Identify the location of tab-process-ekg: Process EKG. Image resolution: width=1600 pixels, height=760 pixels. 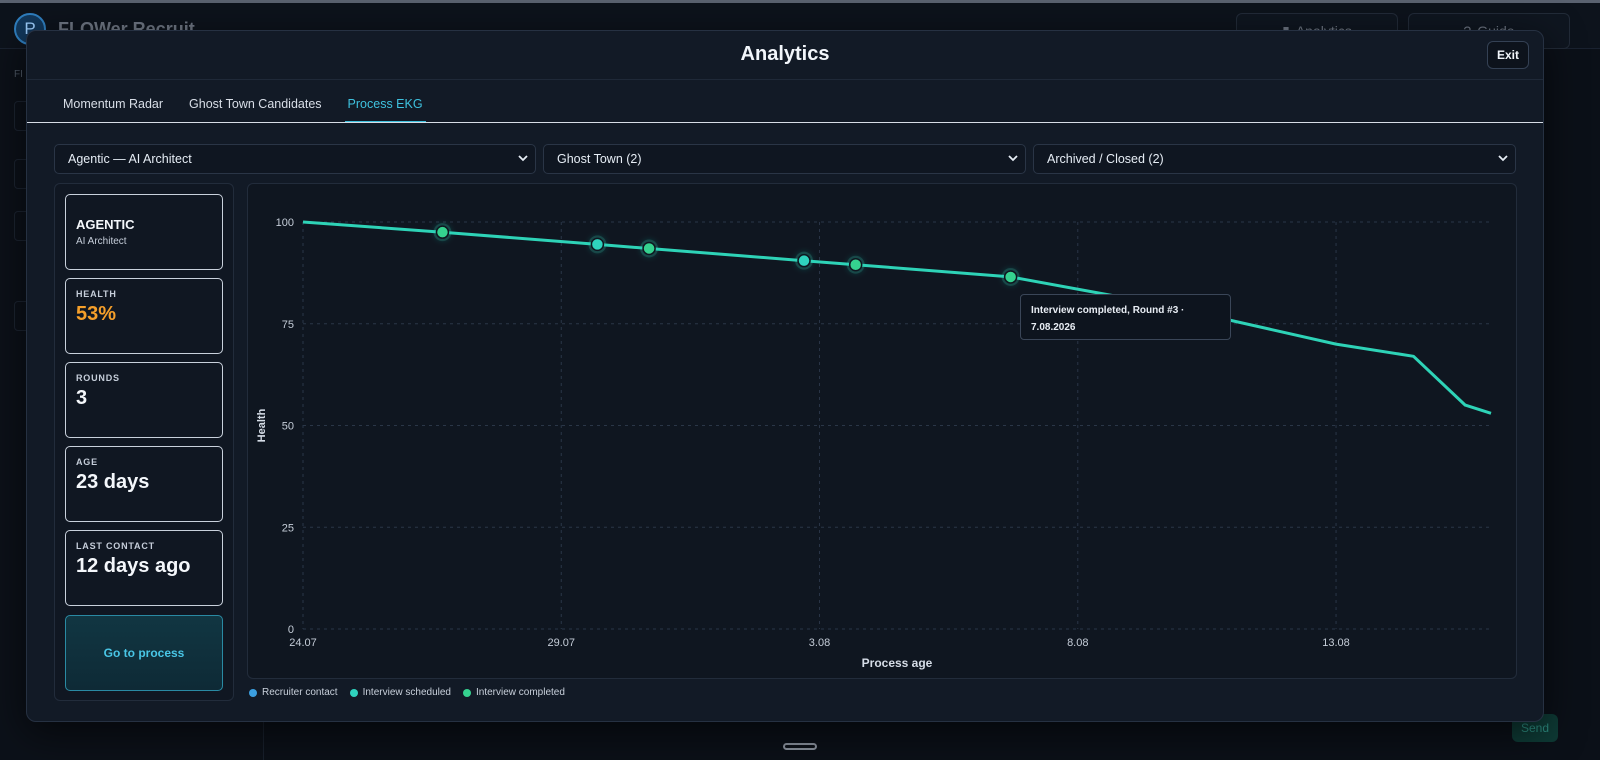
(385, 110).